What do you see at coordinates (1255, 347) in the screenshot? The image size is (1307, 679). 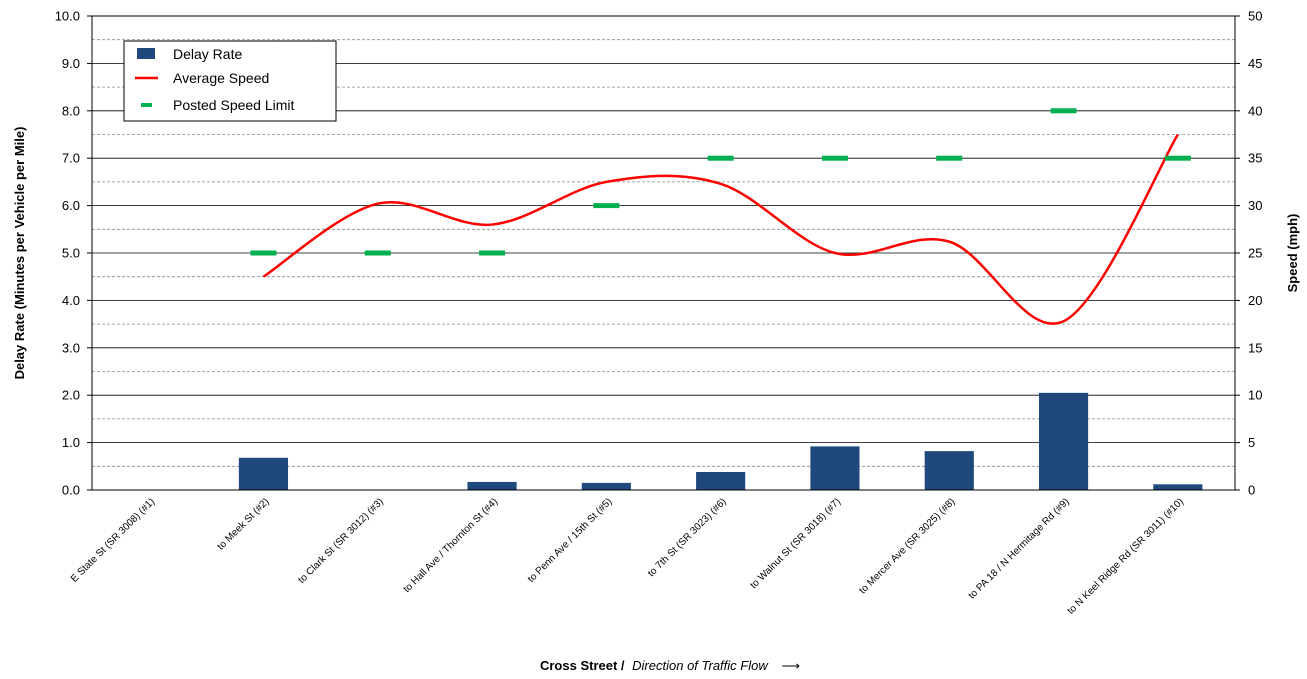 I see `y2-tick-label: 15` at bounding box center [1255, 347].